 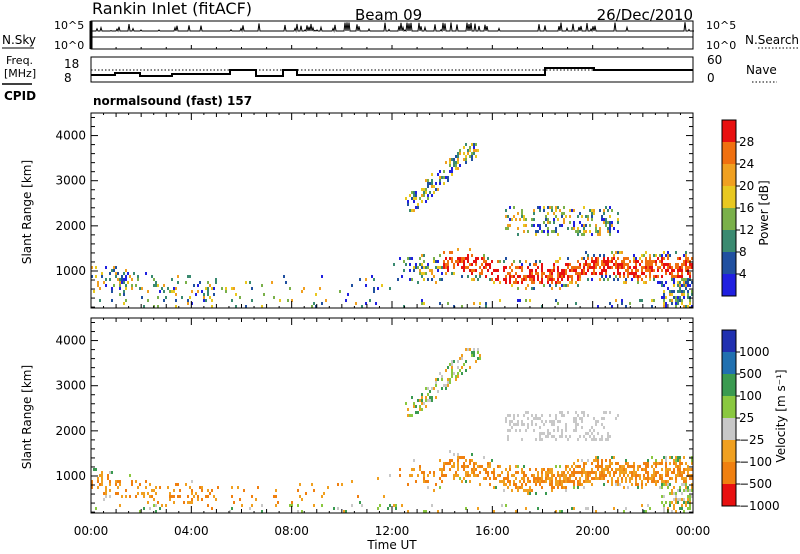 I want to click on y-tick-label: 3000, so click(x=70, y=181).